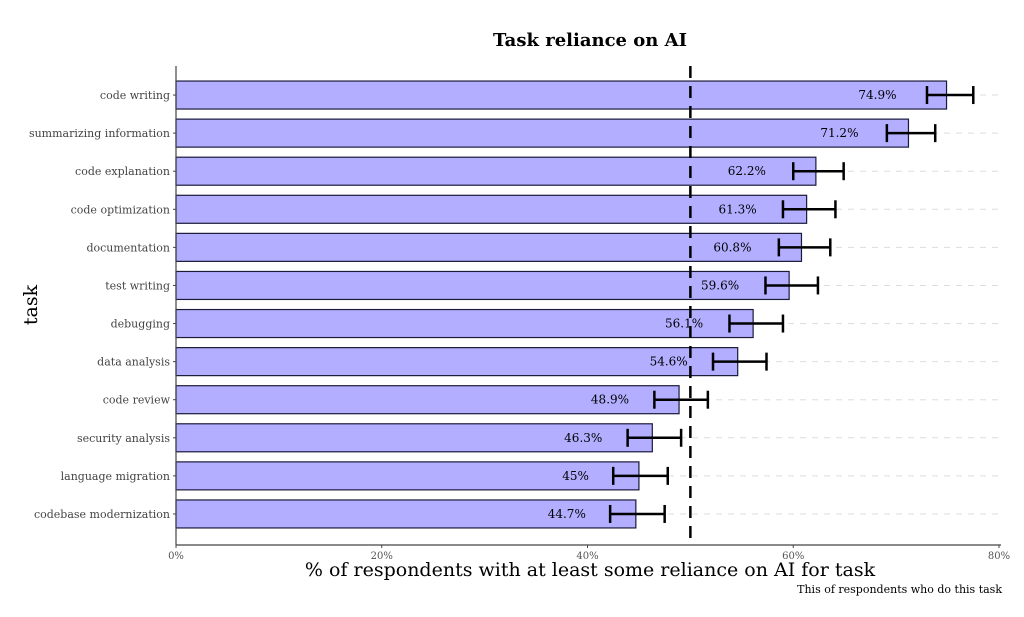 The height and width of the screenshot is (617, 1024). Describe the element at coordinates (567, 514) in the screenshot. I see `data-label: 44.7%` at that location.